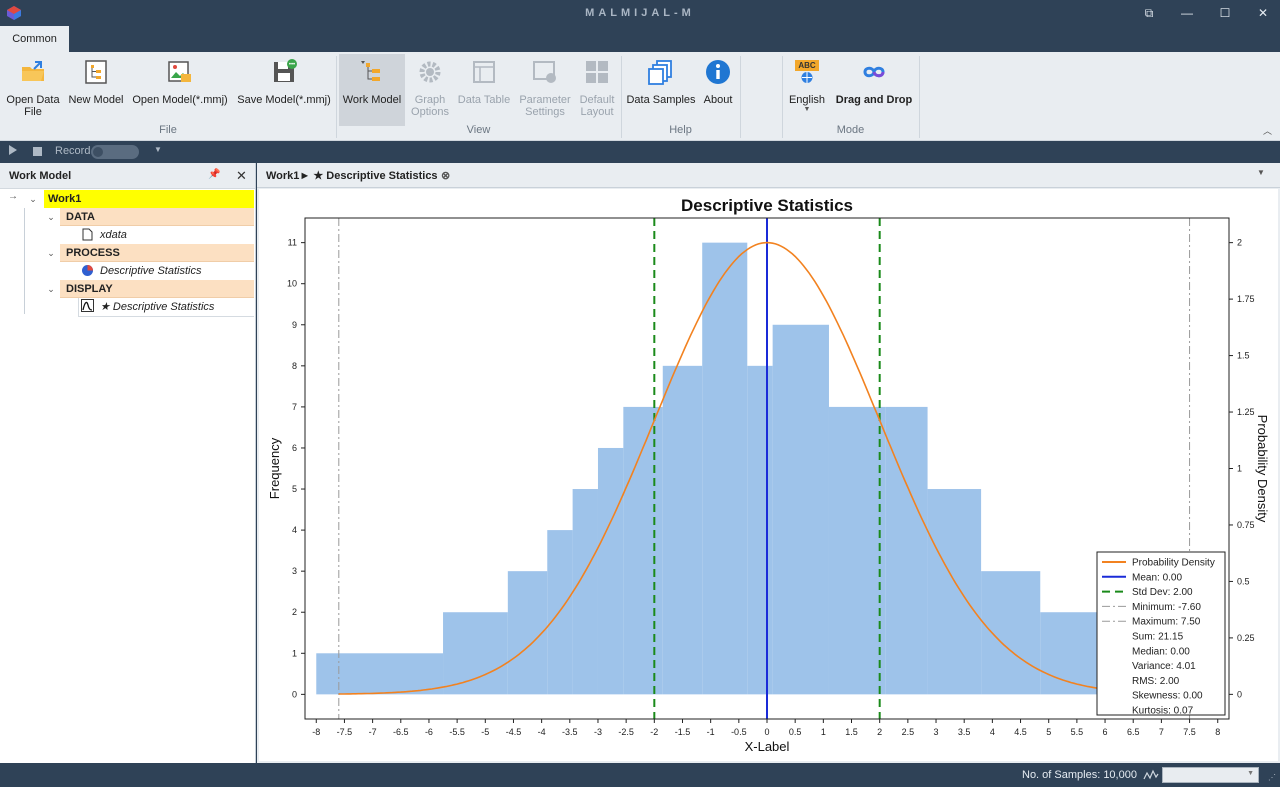 The height and width of the screenshot is (787, 1280). What do you see at coordinates (718, 90) in the screenshot?
I see `about-button: About` at bounding box center [718, 90].